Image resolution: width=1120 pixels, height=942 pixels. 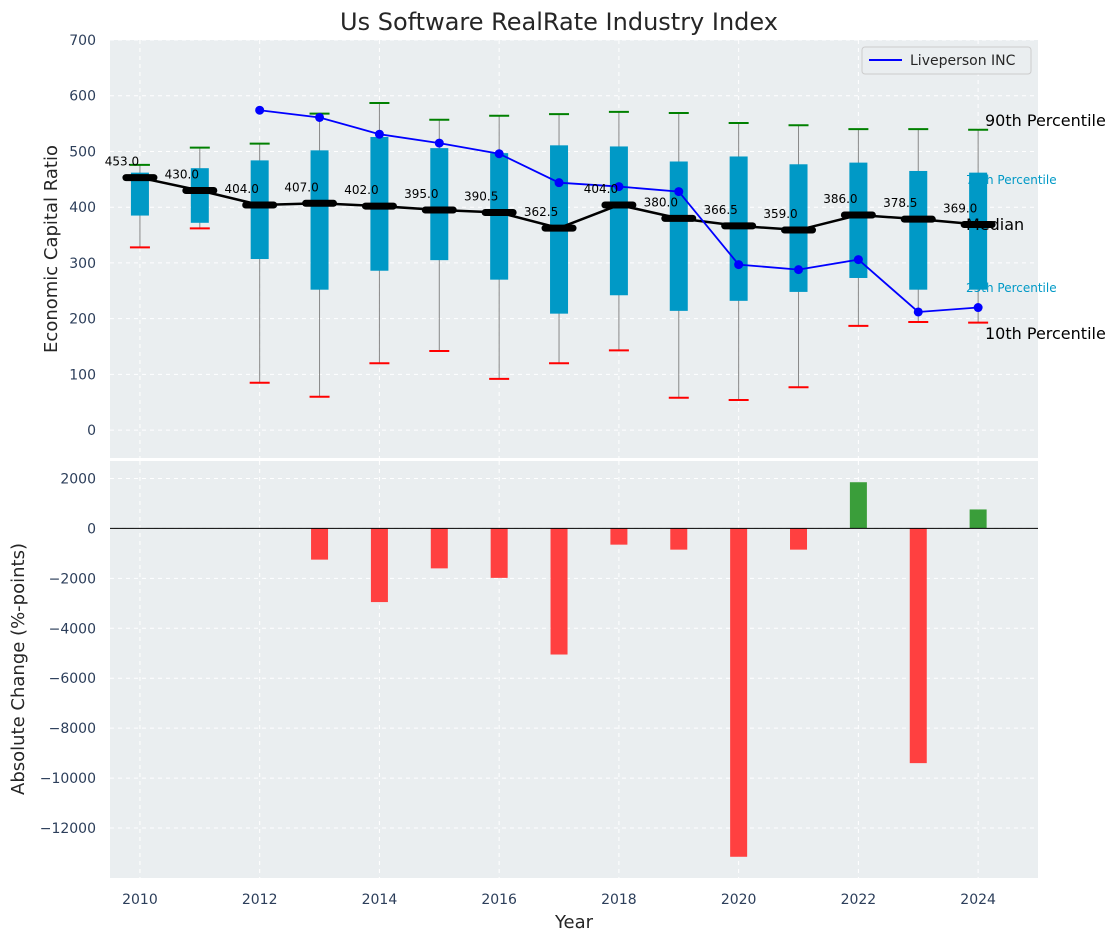 What do you see at coordinates (661, 202) in the screenshot?
I see `median-value-label: 380.0` at bounding box center [661, 202].